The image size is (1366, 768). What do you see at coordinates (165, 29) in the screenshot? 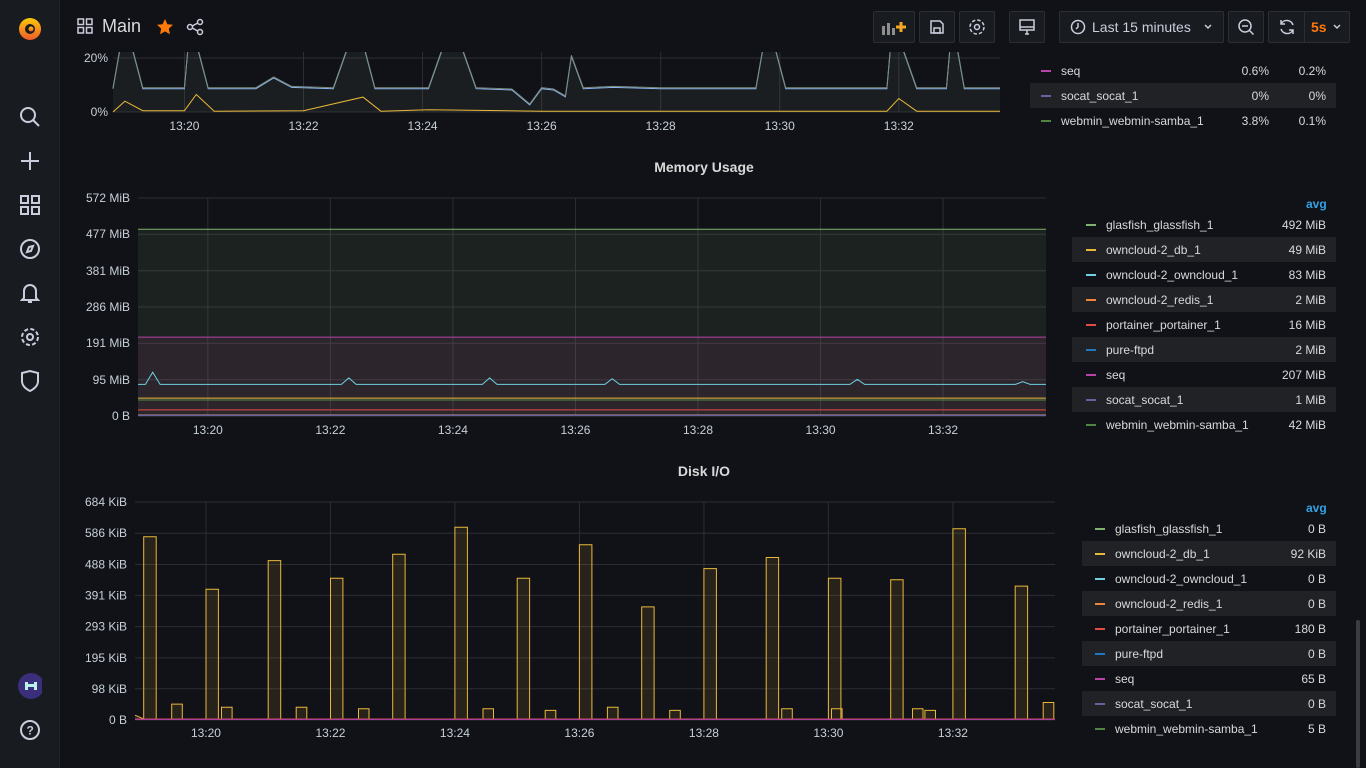
I see `star-icon` at bounding box center [165, 29].